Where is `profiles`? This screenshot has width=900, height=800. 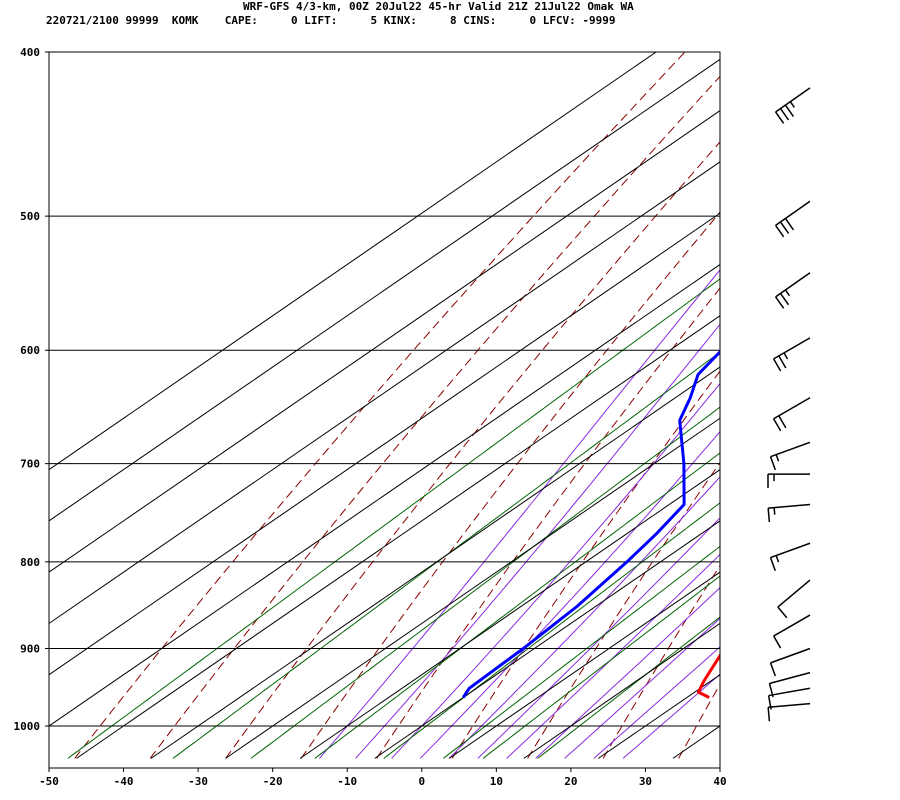 profiles is located at coordinates (590, 524).